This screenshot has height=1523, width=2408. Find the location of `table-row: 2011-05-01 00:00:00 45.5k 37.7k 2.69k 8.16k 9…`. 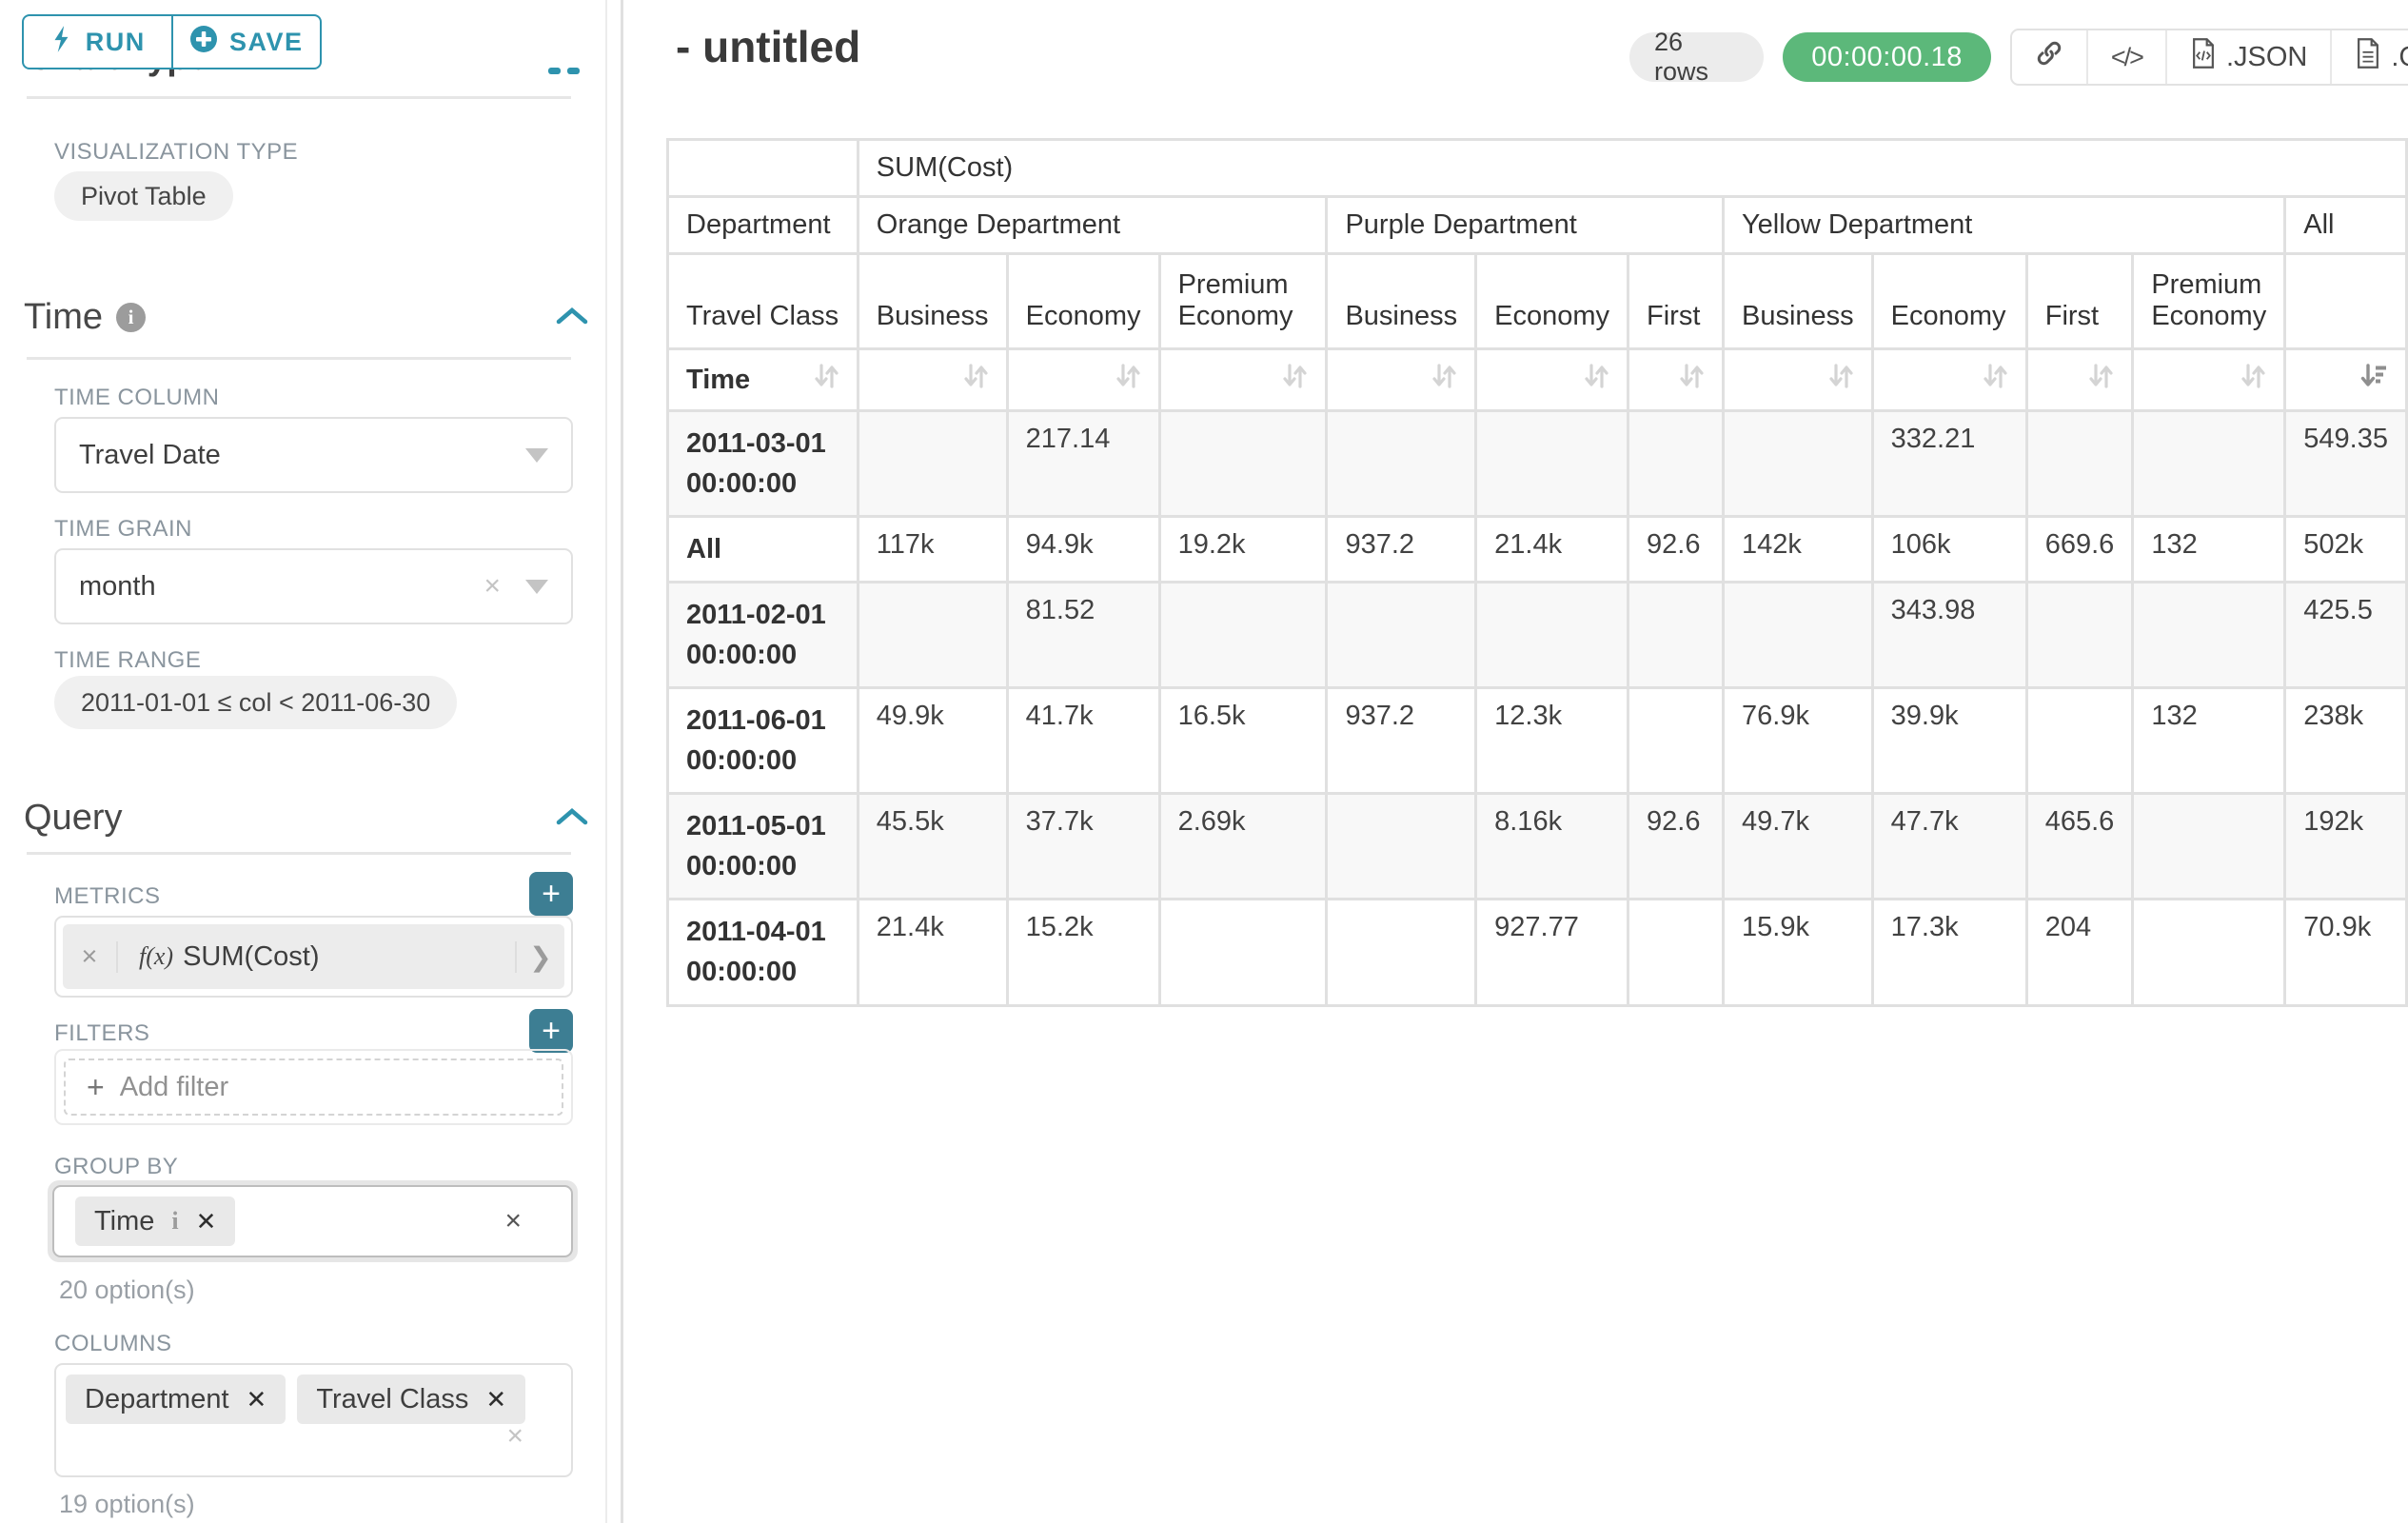

table-row: 2011-05-01 00:00:00 45.5k 37.7k 2.69k 8.16k 9… is located at coordinates (1537, 847).